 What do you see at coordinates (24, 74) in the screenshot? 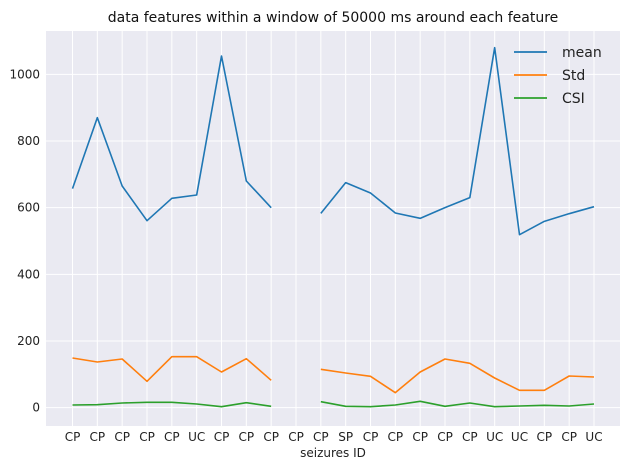
I see `y-tick-label: 1000` at bounding box center [24, 74].